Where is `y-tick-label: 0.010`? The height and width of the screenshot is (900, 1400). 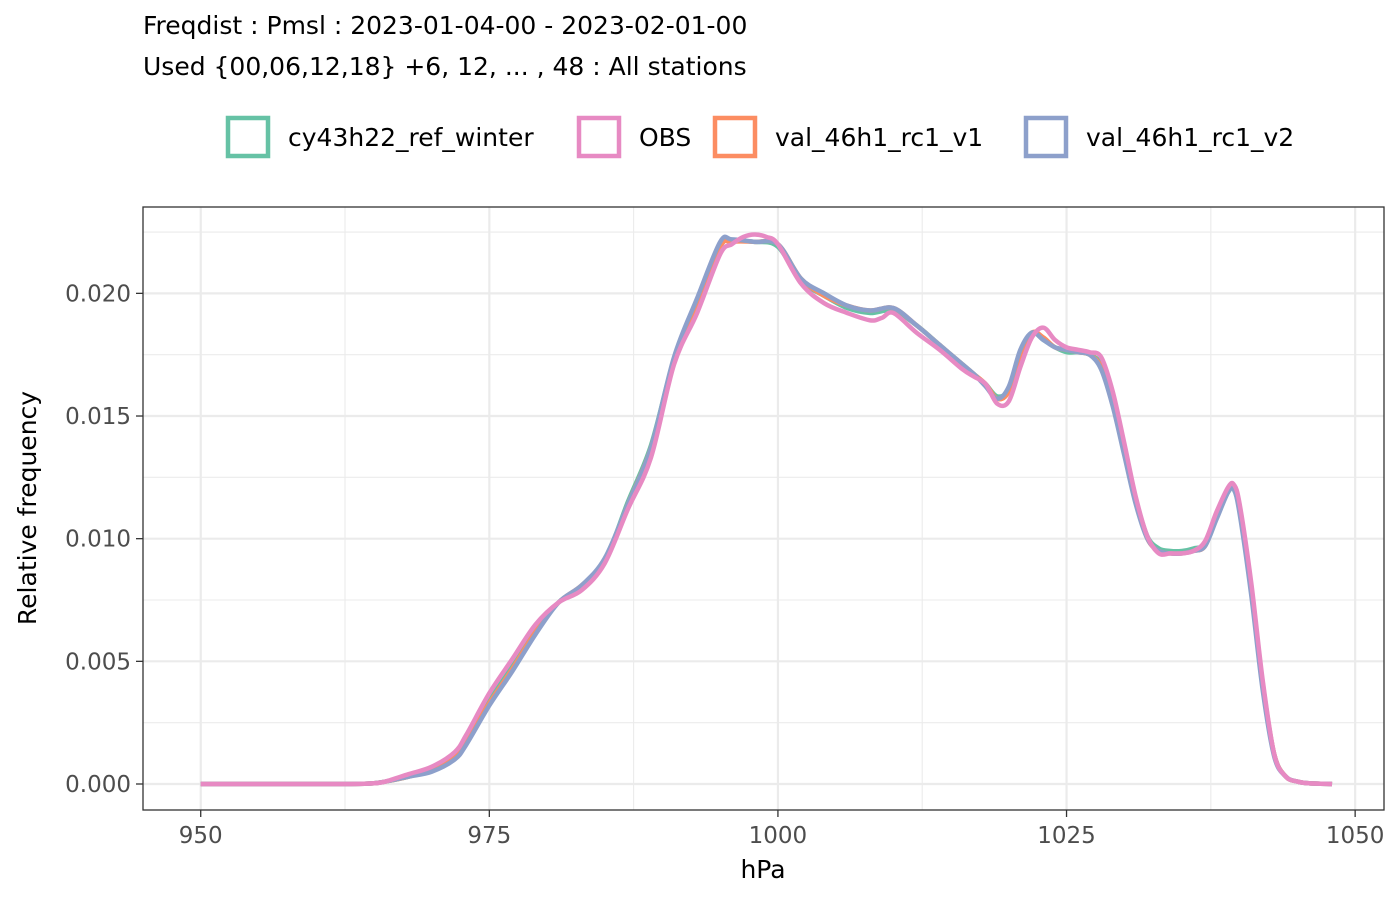
y-tick-label: 0.010 is located at coordinates (98, 540).